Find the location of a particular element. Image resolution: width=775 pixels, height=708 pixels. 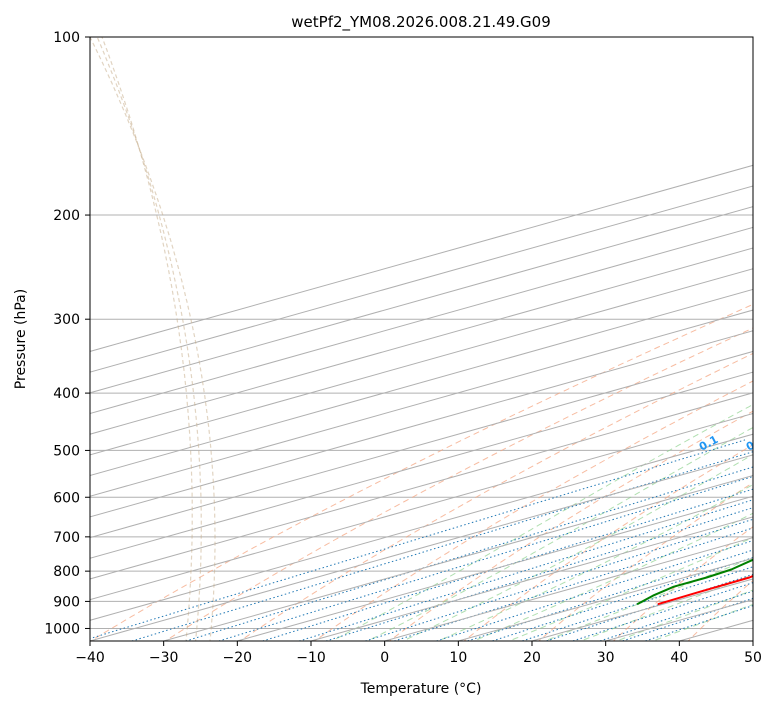

y-tick-label: 800 is located at coordinates (66, 572).